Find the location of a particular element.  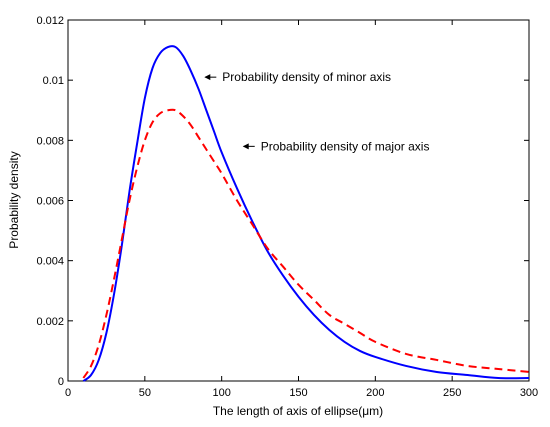

annotation-major-axis: Probability density of major axis is located at coordinates (336, 146).